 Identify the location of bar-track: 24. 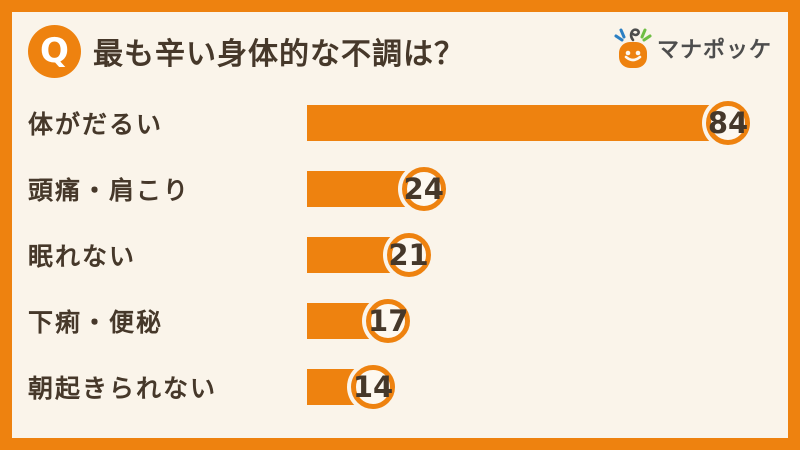
(539, 189).